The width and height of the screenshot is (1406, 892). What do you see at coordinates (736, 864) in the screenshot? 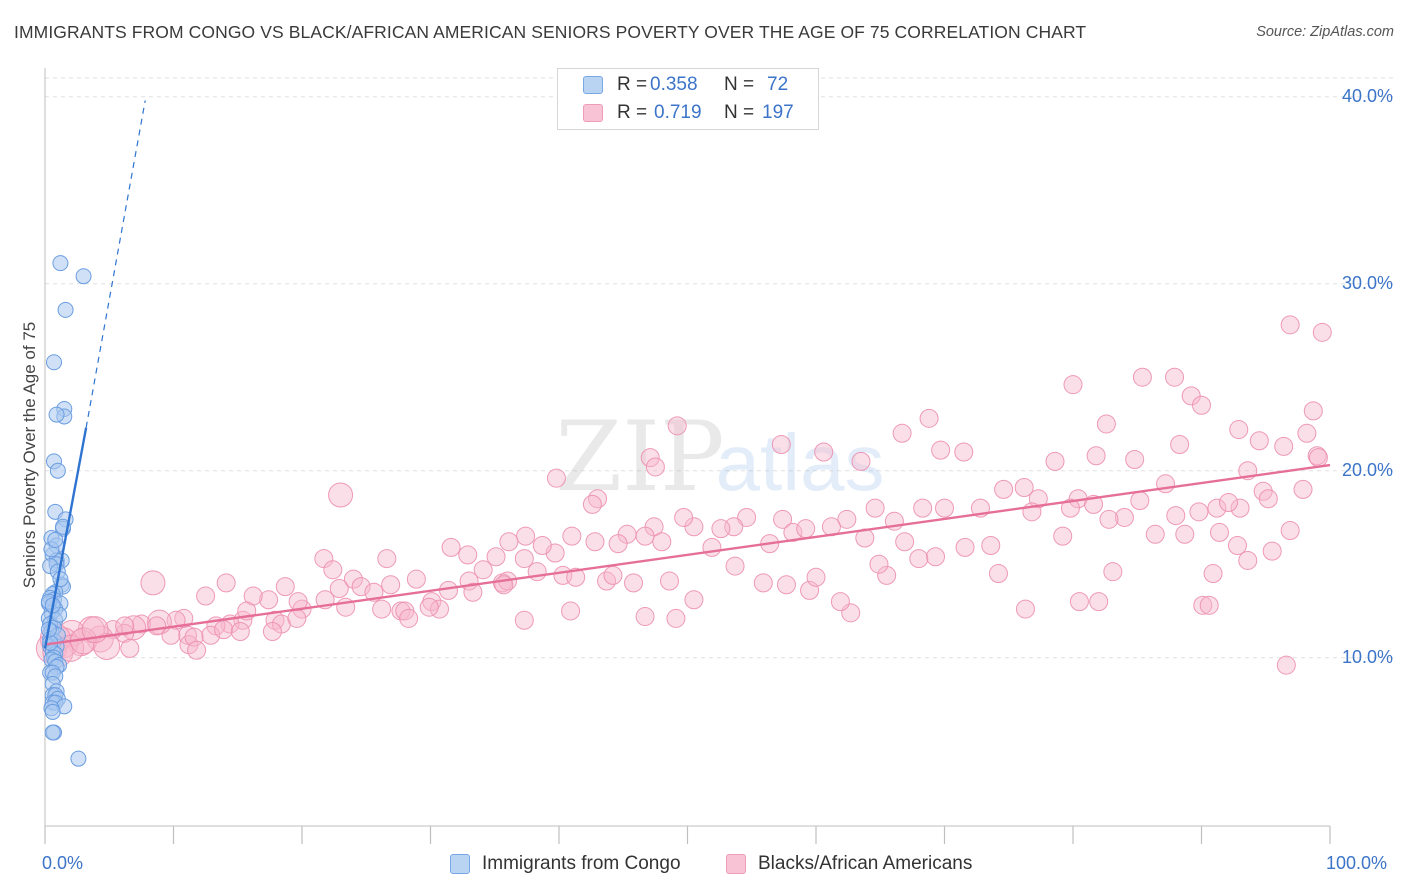
I see `legend-swatch-pink` at bounding box center [736, 864].